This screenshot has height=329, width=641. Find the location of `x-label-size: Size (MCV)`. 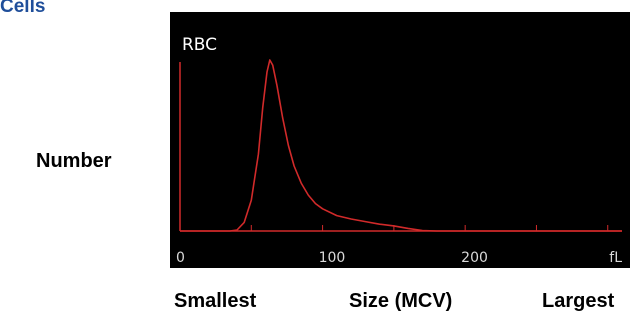

x-label-size: Size (MCV) is located at coordinates (401, 301).